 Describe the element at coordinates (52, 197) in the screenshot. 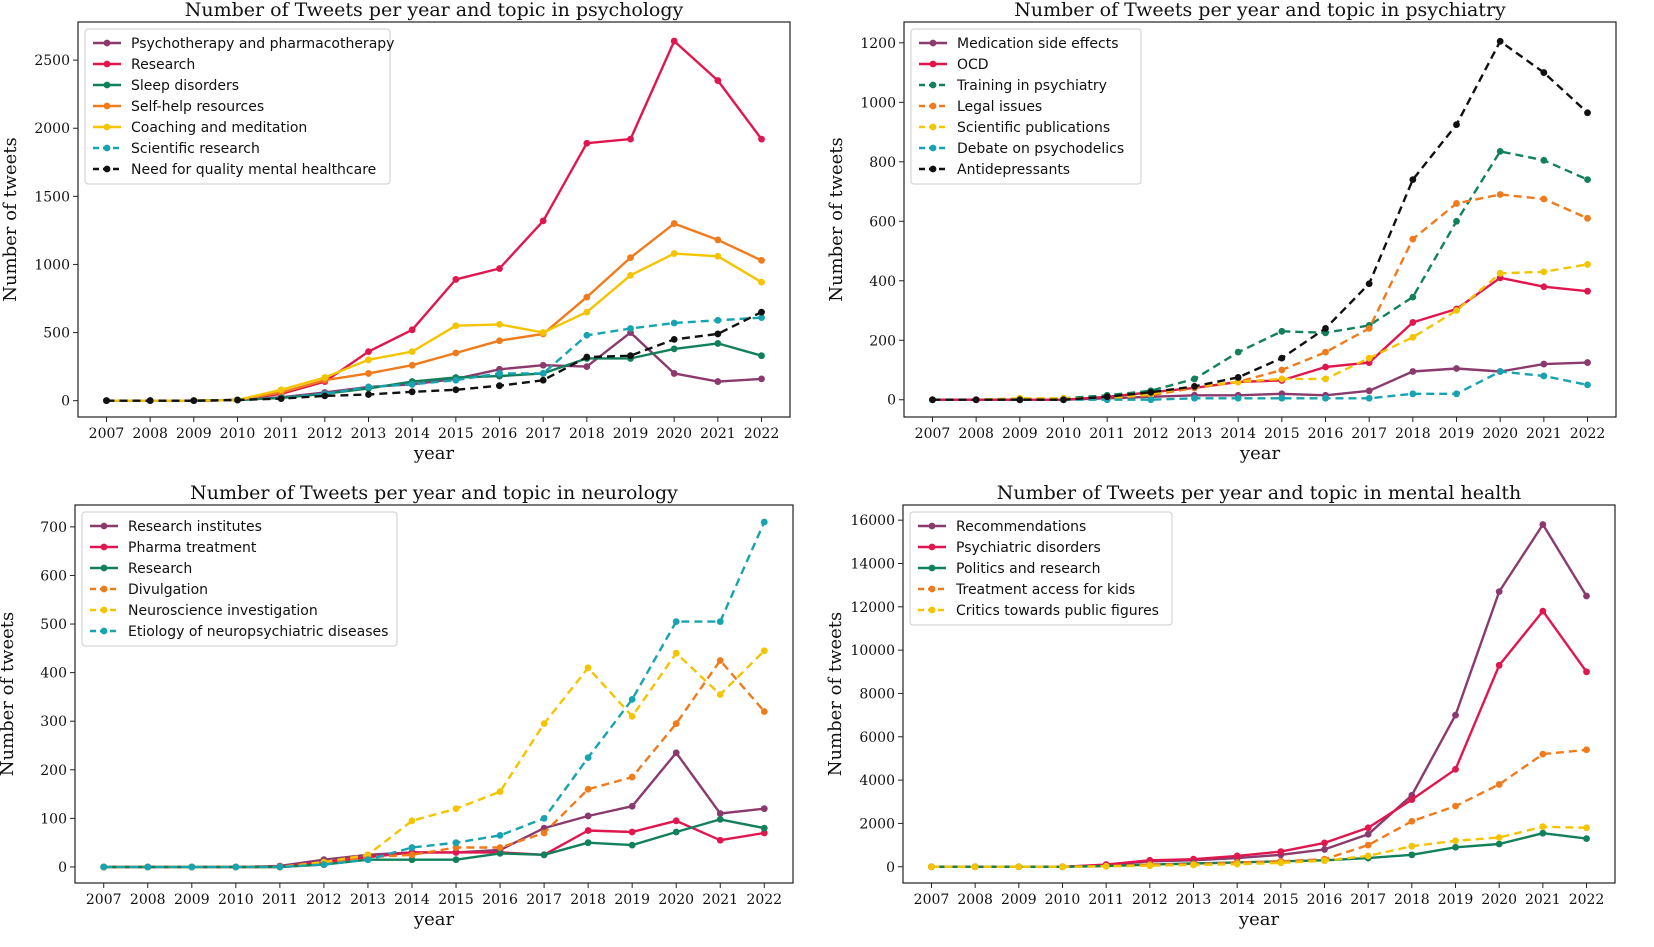

I see `y-tick-label: 1500` at that location.